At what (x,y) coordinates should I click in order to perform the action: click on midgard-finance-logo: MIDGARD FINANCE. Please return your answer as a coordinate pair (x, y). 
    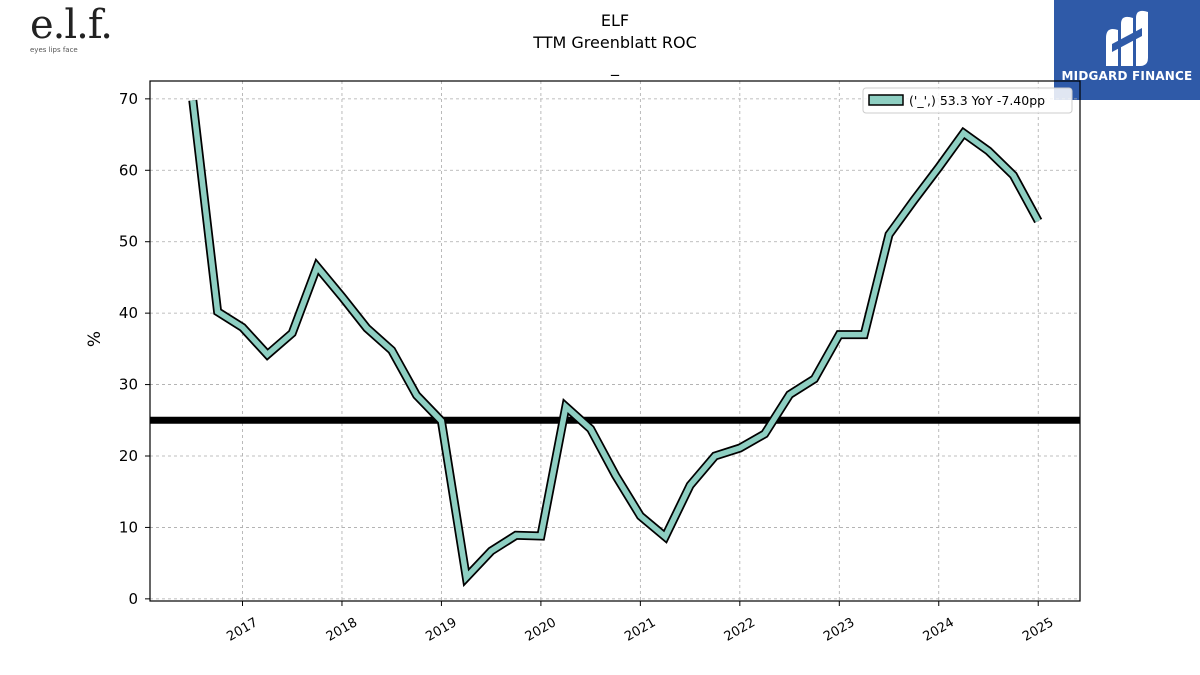
    Looking at the image, I should click on (1127, 50).